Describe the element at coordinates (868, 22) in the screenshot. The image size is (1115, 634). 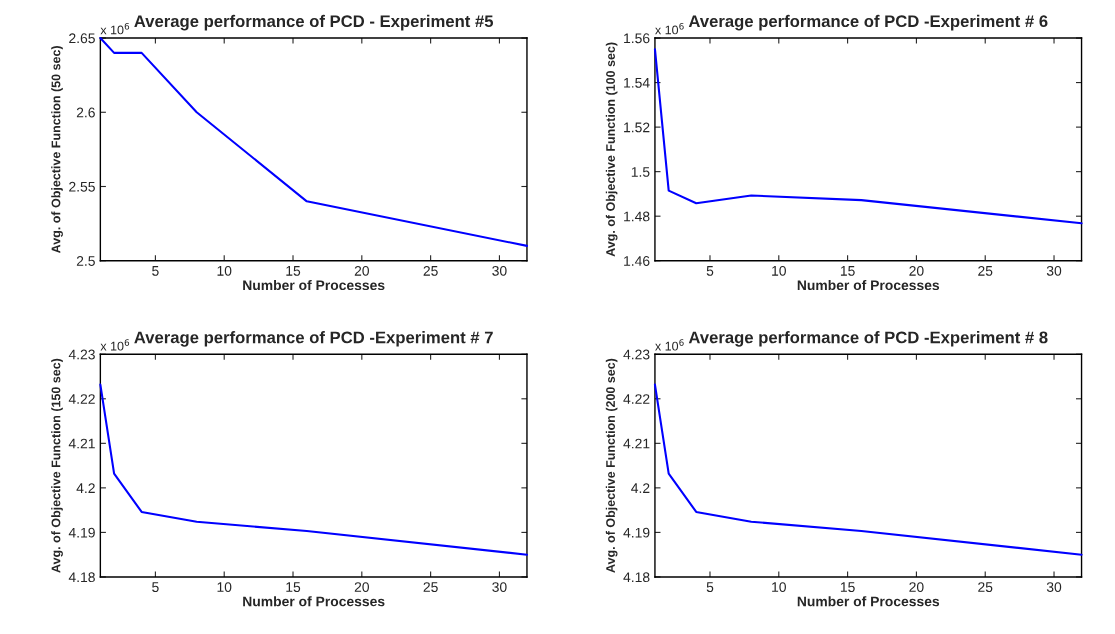
I see `chart-title: Average performance of PCD -Experiment # 6` at that location.